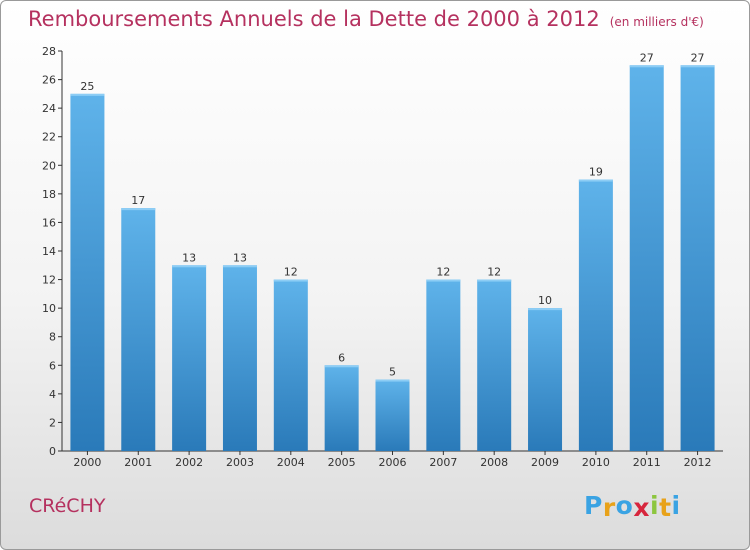 The width and height of the screenshot is (750, 550). What do you see at coordinates (49, 80) in the screenshot?
I see `y-tick-label: 26` at bounding box center [49, 80].